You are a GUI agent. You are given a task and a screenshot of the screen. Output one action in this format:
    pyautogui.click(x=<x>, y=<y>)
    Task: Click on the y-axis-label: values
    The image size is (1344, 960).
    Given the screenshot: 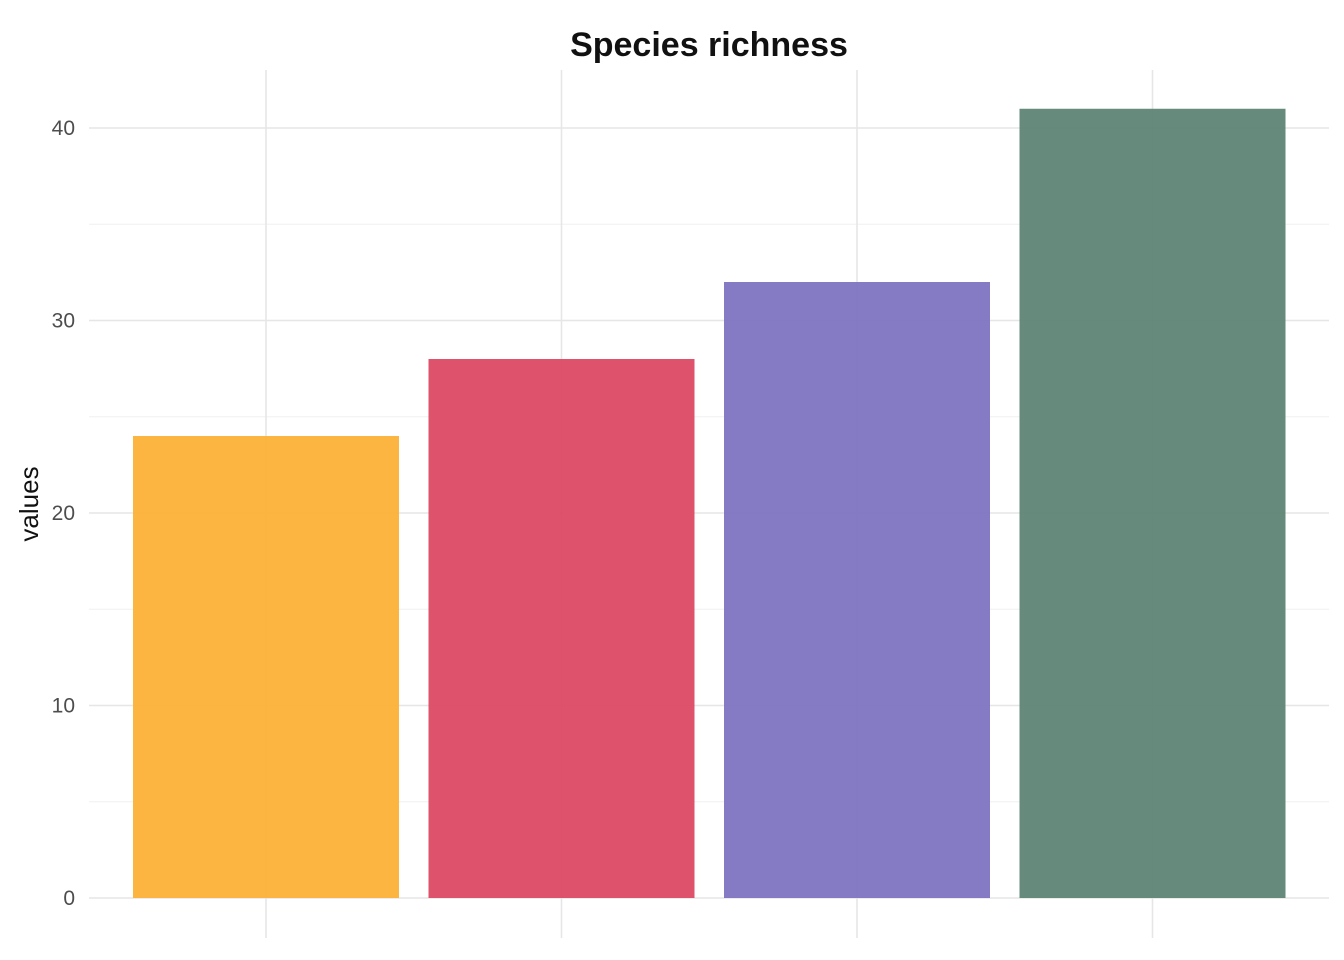 What is the action you would take?
    pyautogui.click(x=29, y=503)
    